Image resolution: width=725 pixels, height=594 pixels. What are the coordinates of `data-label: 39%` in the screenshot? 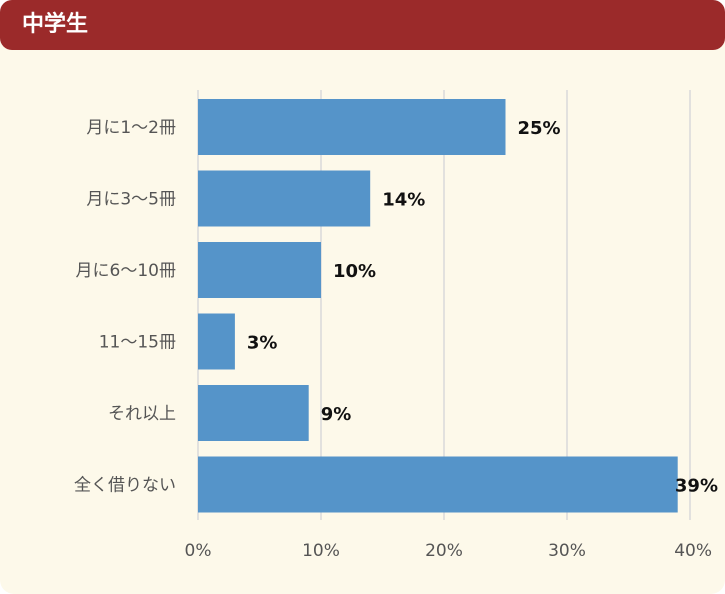 It's located at (696, 486).